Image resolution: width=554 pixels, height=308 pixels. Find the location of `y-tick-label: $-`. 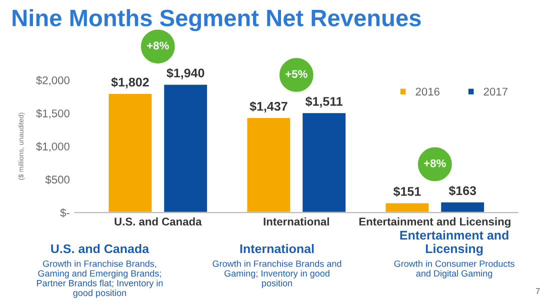

y-tick-label: $- is located at coordinates (65, 213).